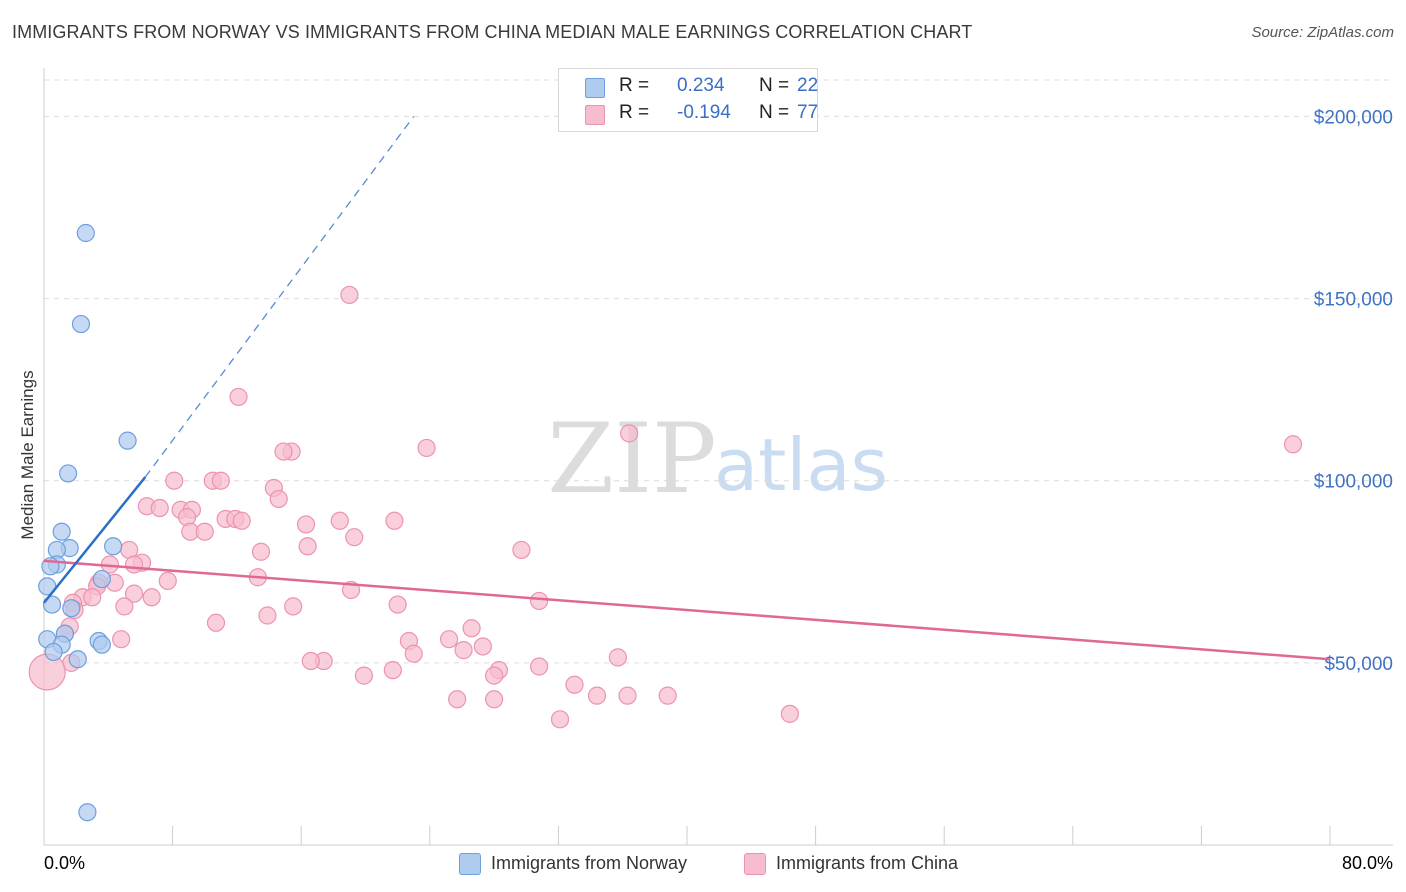  I want to click on x-axis-ticks, so click(687, 835).